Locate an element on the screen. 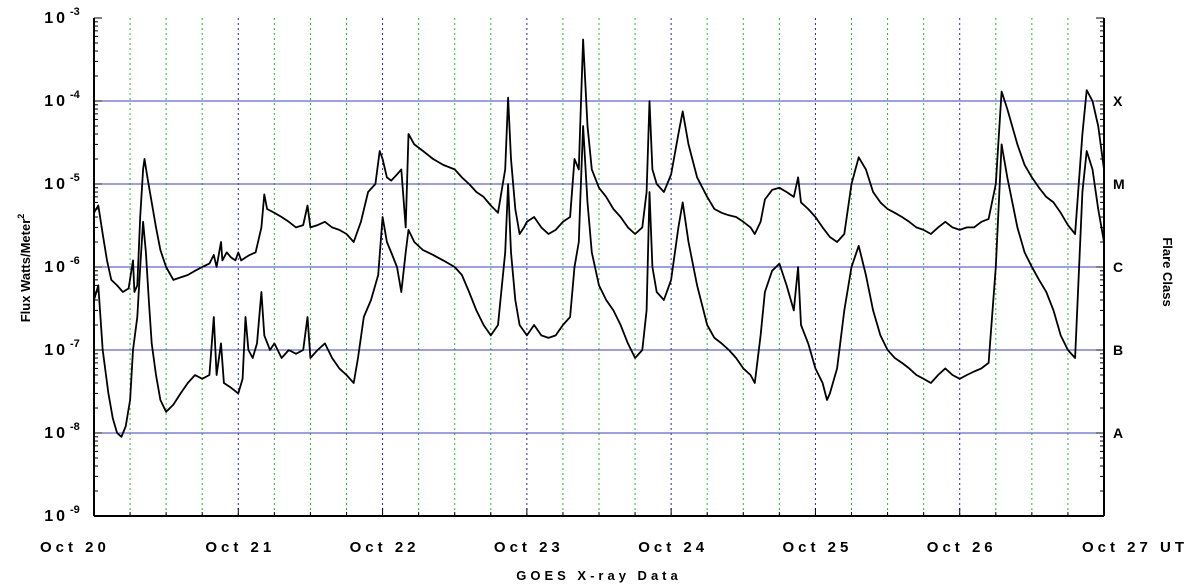  y-tick-label-exponent: -4 is located at coordinates (75, 95).